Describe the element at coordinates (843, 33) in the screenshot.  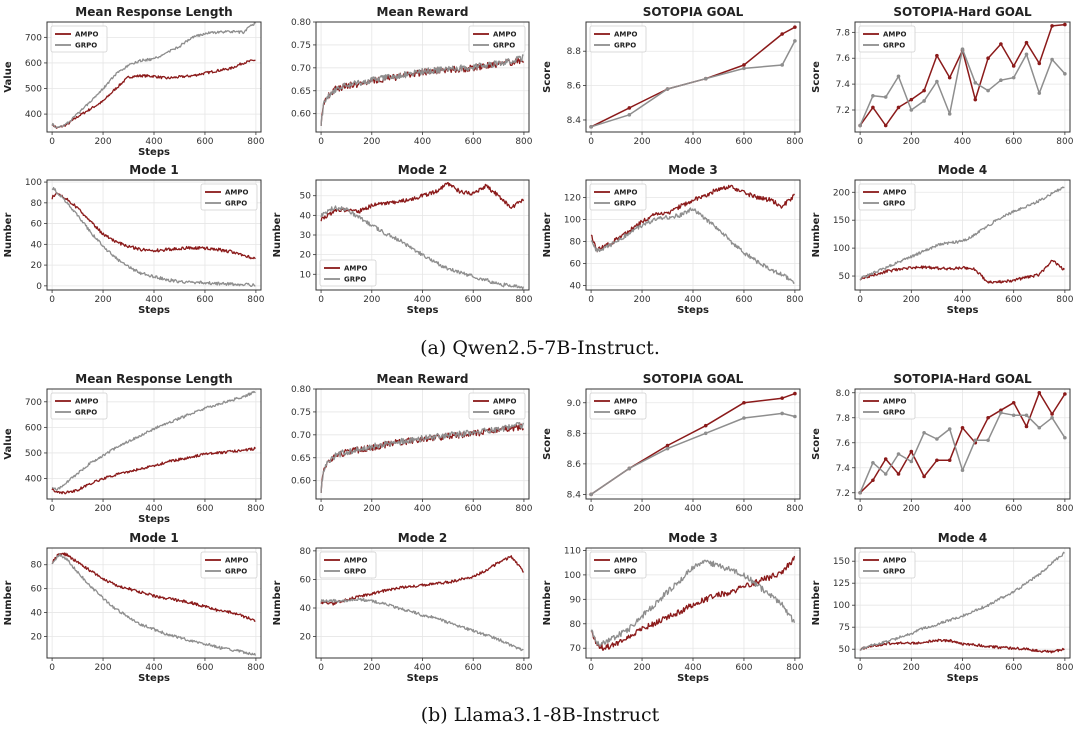
I see `y-tick-label: 7.8` at that location.